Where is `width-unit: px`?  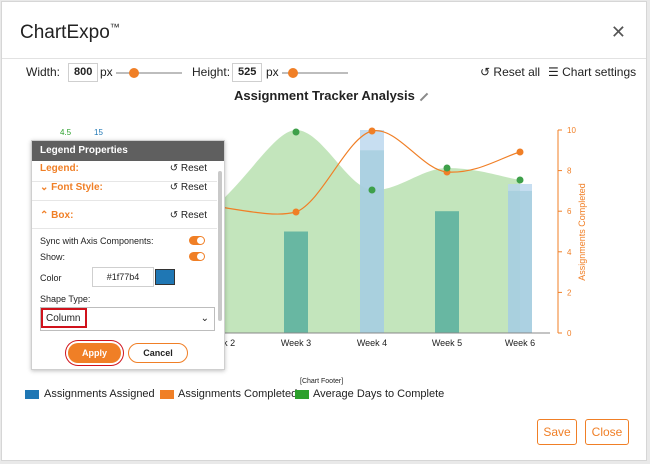
width-unit: px is located at coordinates (106, 72).